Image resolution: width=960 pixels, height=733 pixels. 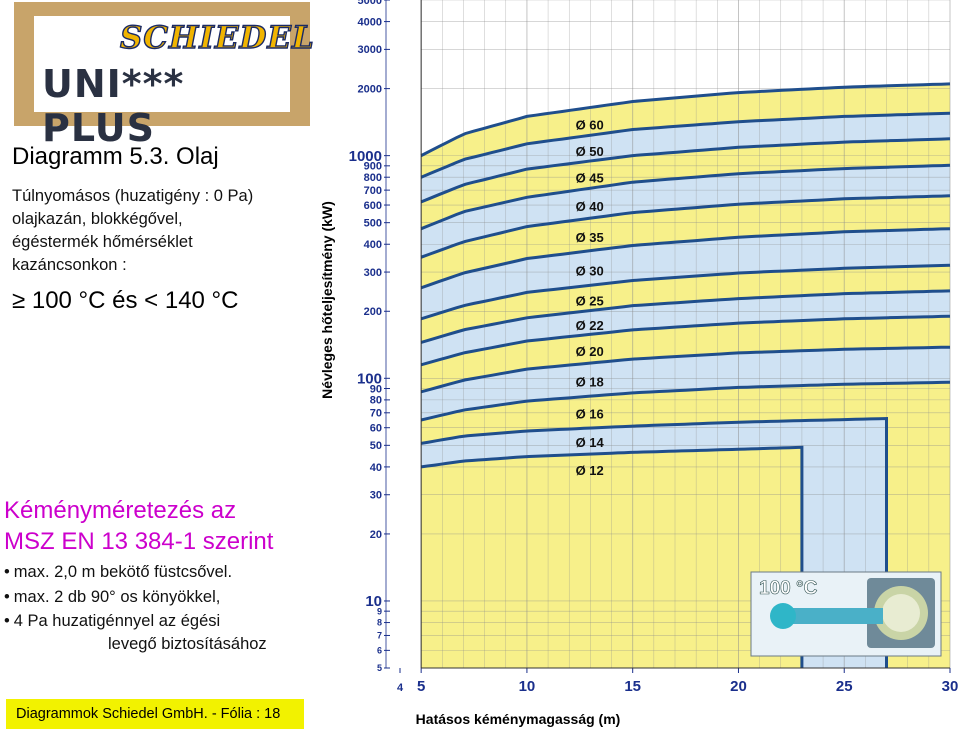 What do you see at coordinates (120, 510) in the screenshot?
I see `sizing-title: Kéményméretezés az` at bounding box center [120, 510].